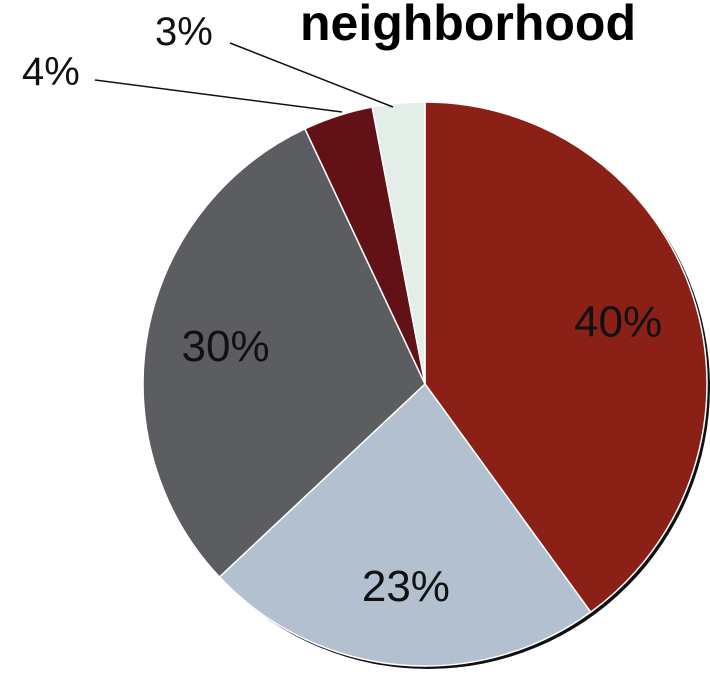 This screenshot has height=675, width=710. I want to click on leader-lines, so click(244, 77).